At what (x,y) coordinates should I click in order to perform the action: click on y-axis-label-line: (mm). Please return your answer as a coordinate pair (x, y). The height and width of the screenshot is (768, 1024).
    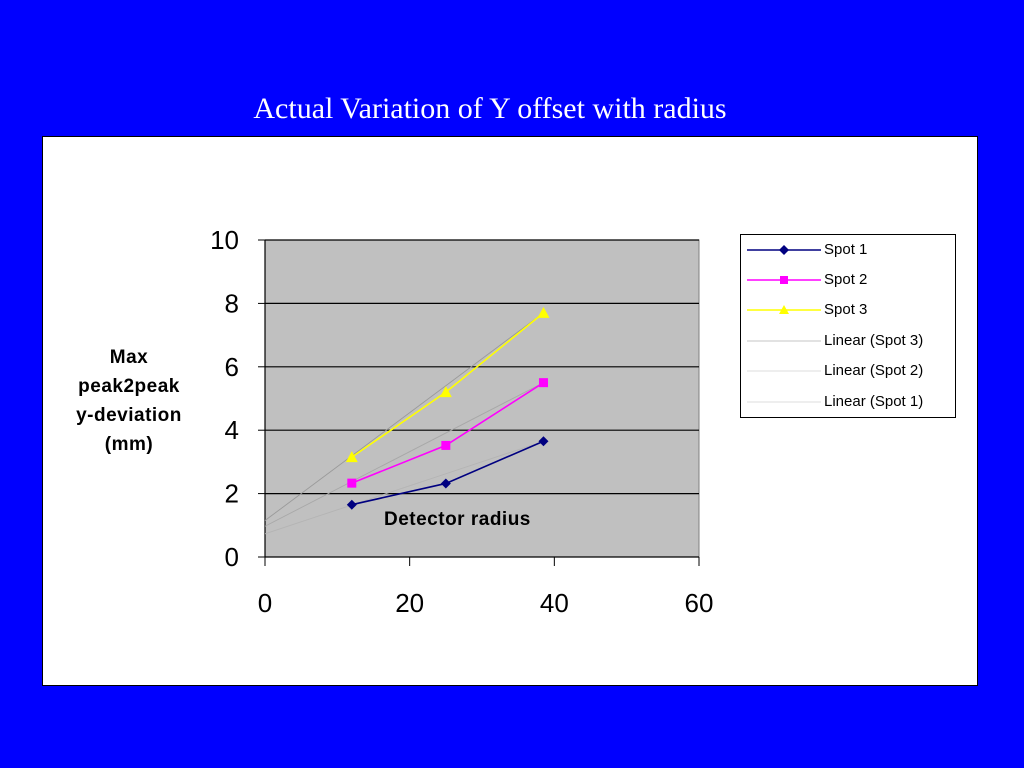
    Looking at the image, I should click on (129, 444).